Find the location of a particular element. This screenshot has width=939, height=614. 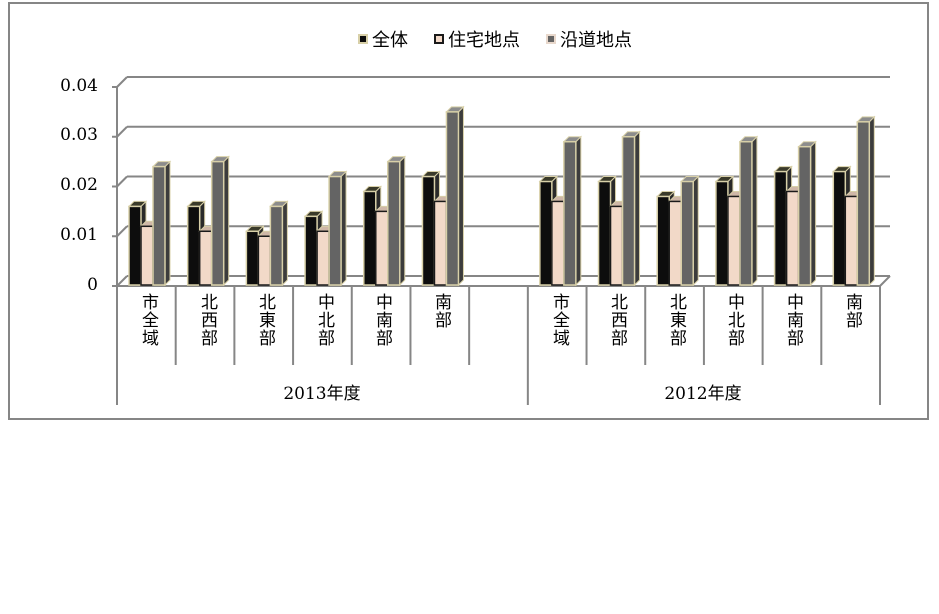

legend-item-total: 全体 is located at coordinates (383, 39).